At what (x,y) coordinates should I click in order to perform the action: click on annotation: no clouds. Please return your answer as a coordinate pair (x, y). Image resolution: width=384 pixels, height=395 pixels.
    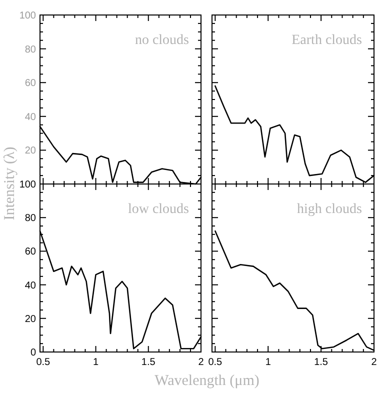
    Looking at the image, I should click on (161, 40).